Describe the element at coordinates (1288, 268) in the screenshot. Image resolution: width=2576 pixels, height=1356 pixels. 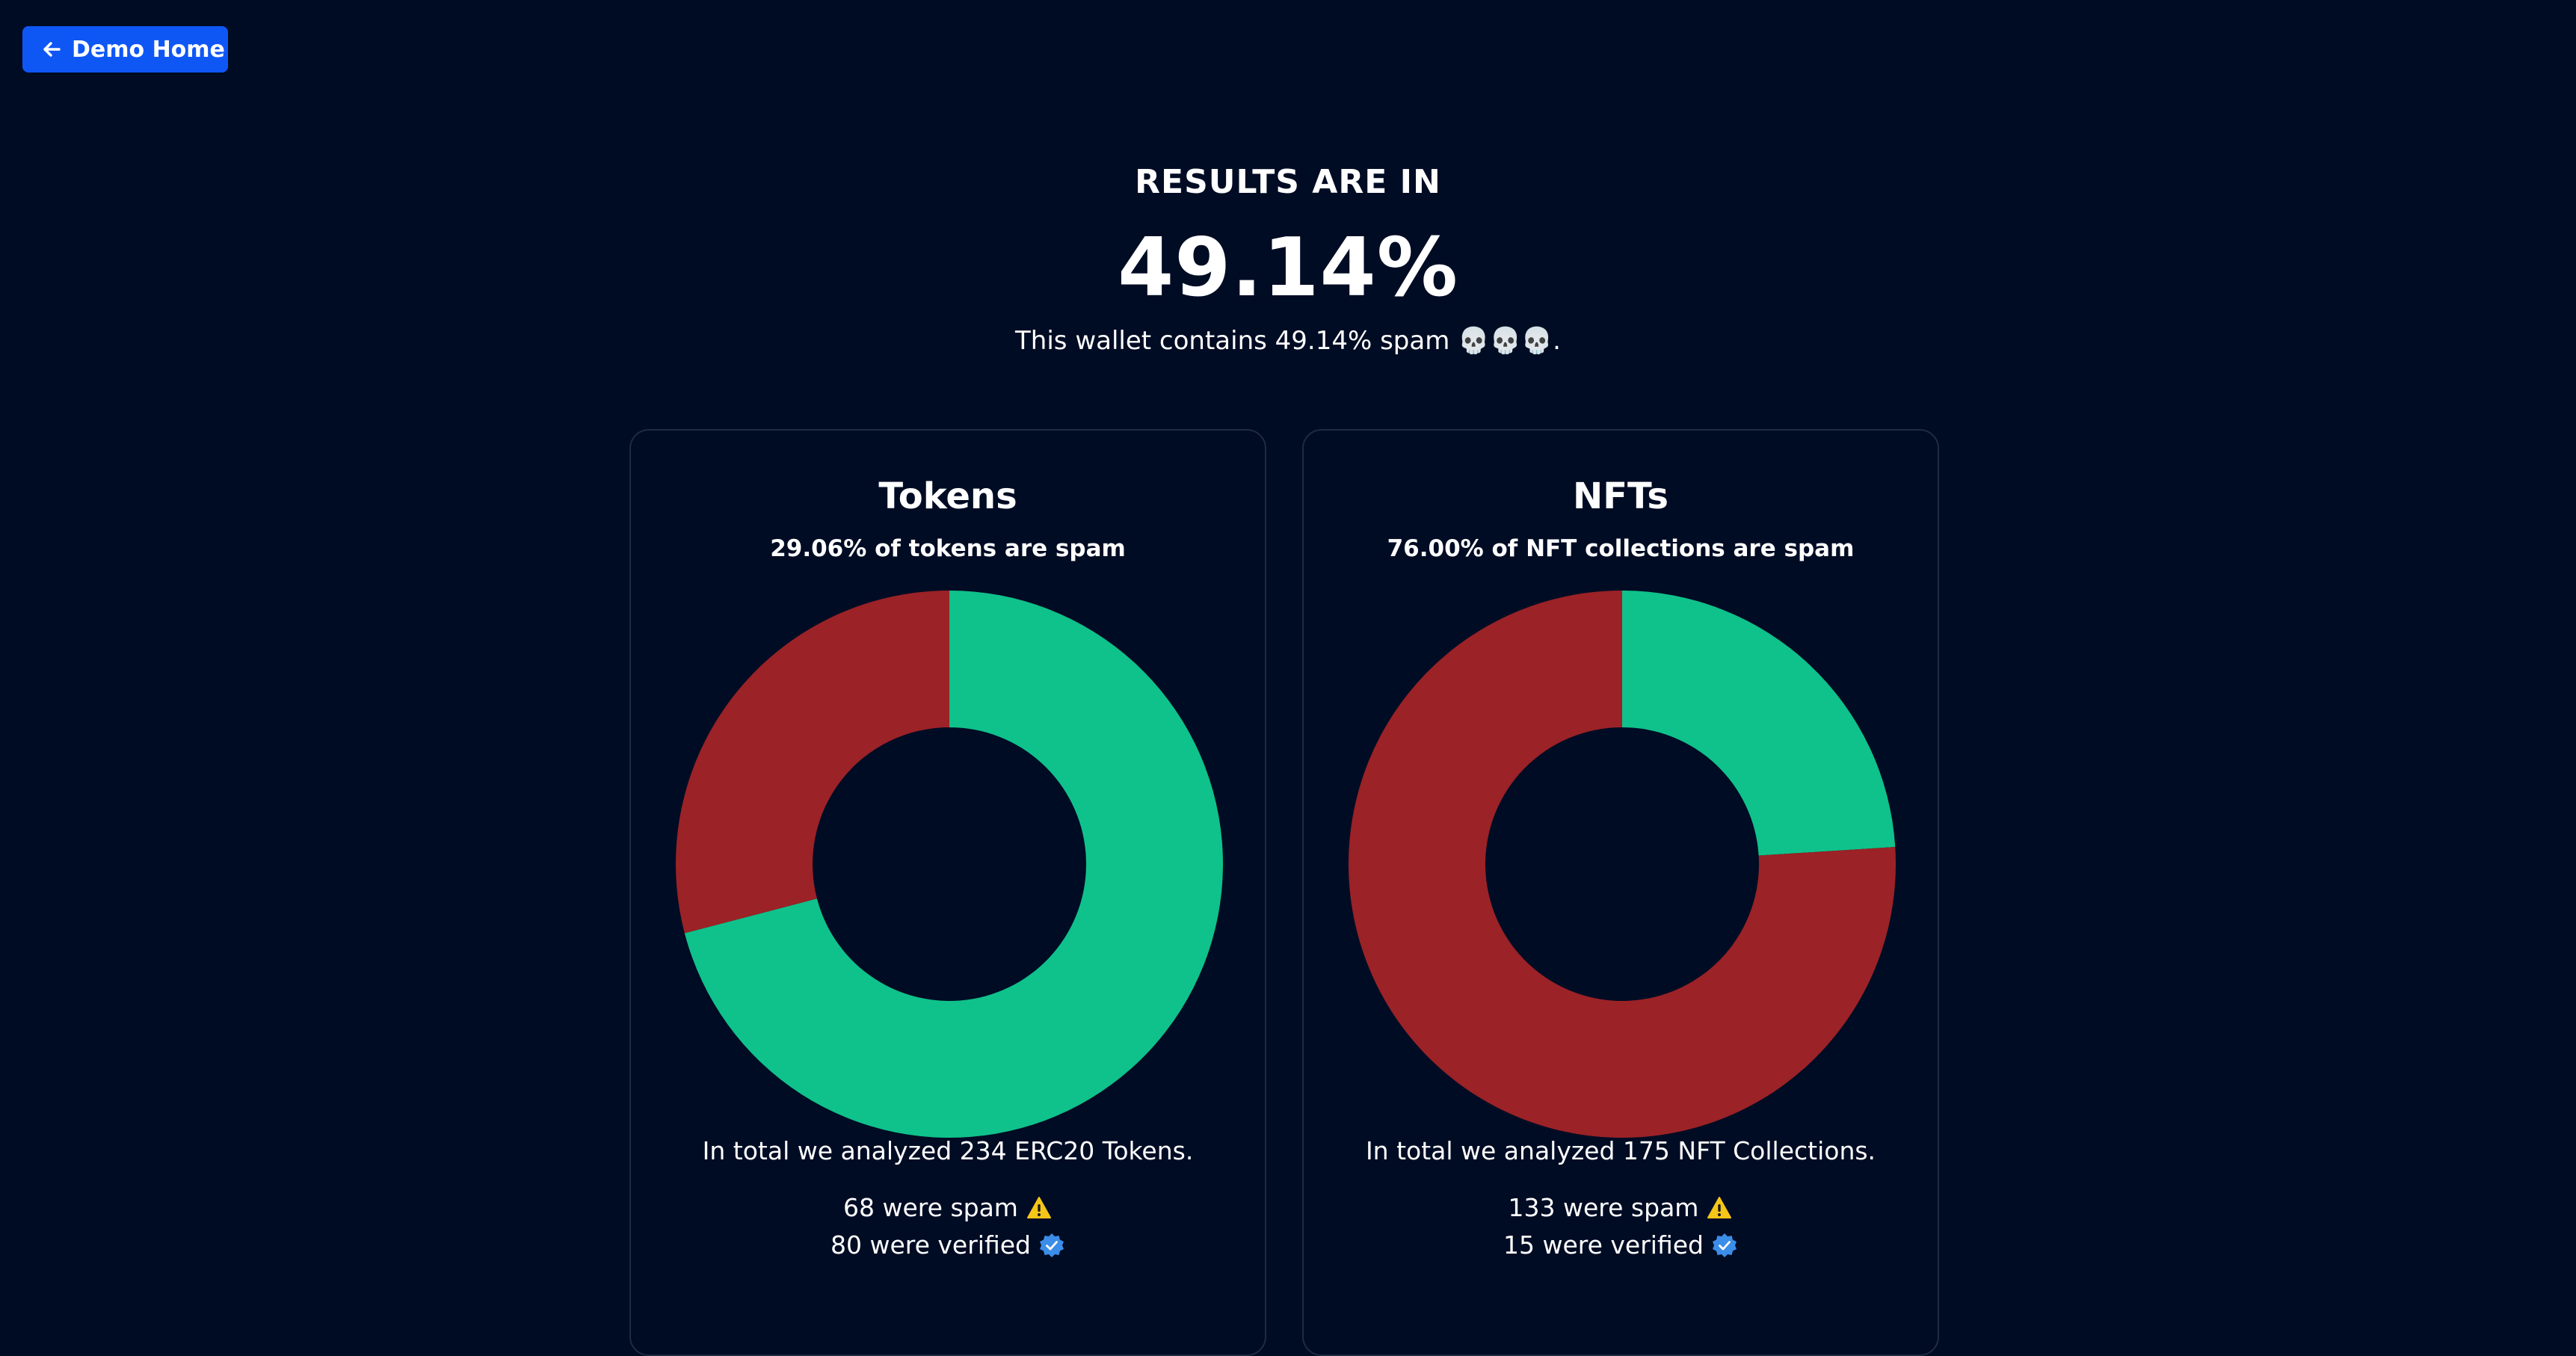
I see `overall-spam-percent: 49.14%` at that location.